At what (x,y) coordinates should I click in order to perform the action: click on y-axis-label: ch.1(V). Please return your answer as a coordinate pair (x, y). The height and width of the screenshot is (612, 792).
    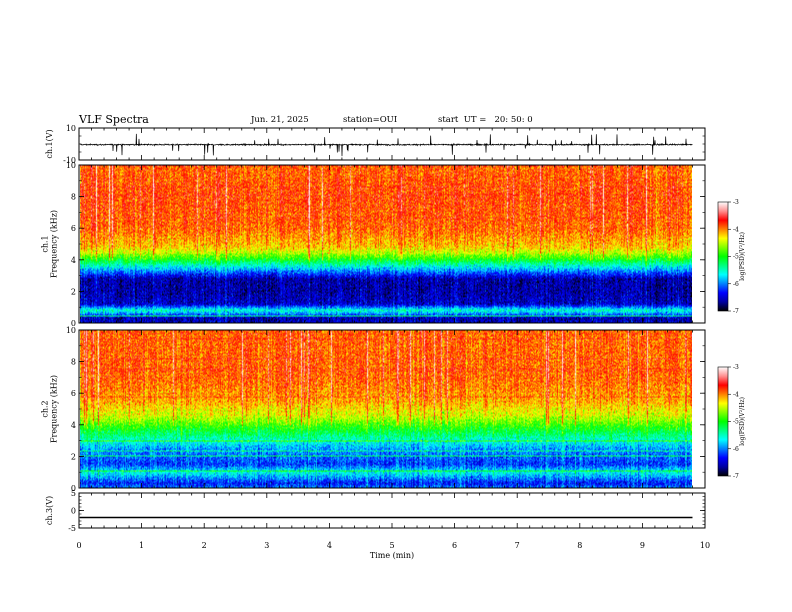
    Looking at the image, I should click on (49, 143).